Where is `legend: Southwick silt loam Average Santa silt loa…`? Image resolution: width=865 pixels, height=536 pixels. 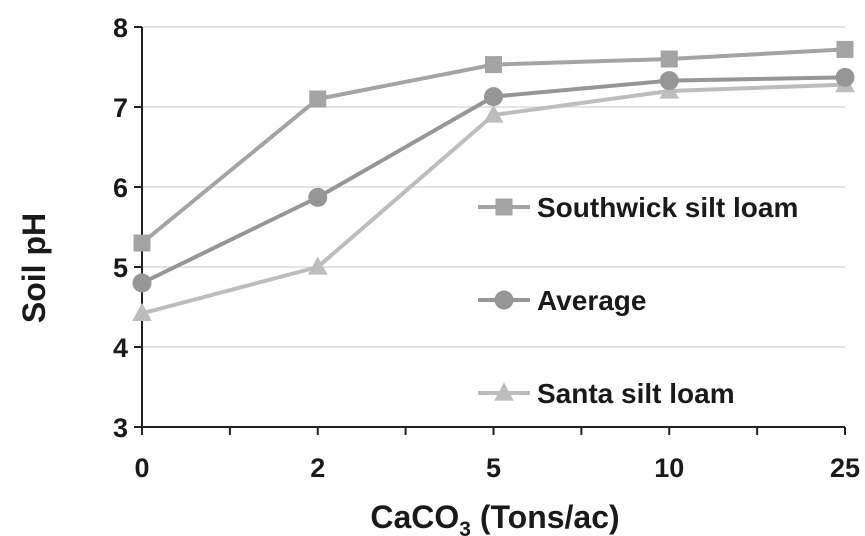 legend: Southwick silt loam Average Santa silt loa… is located at coordinates (638, 300).